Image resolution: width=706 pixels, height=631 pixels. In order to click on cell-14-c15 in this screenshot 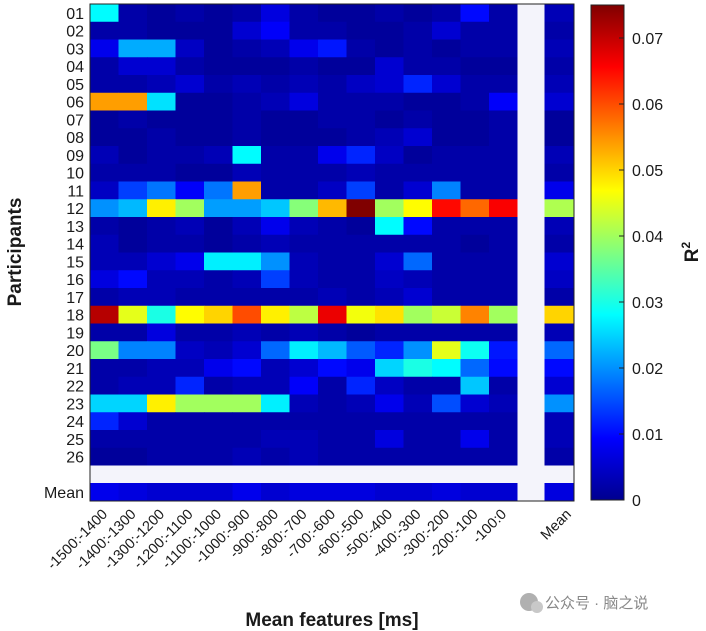, I will do `click(503, 243)`.